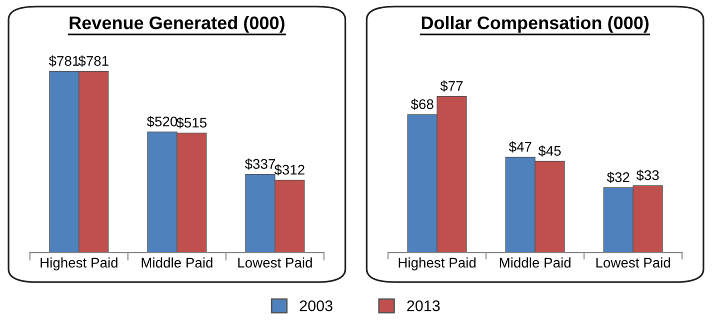  What do you see at coordinates (191, 122) in the screenshot?
I see `data-label: $515` at bounding box center [191, 122].